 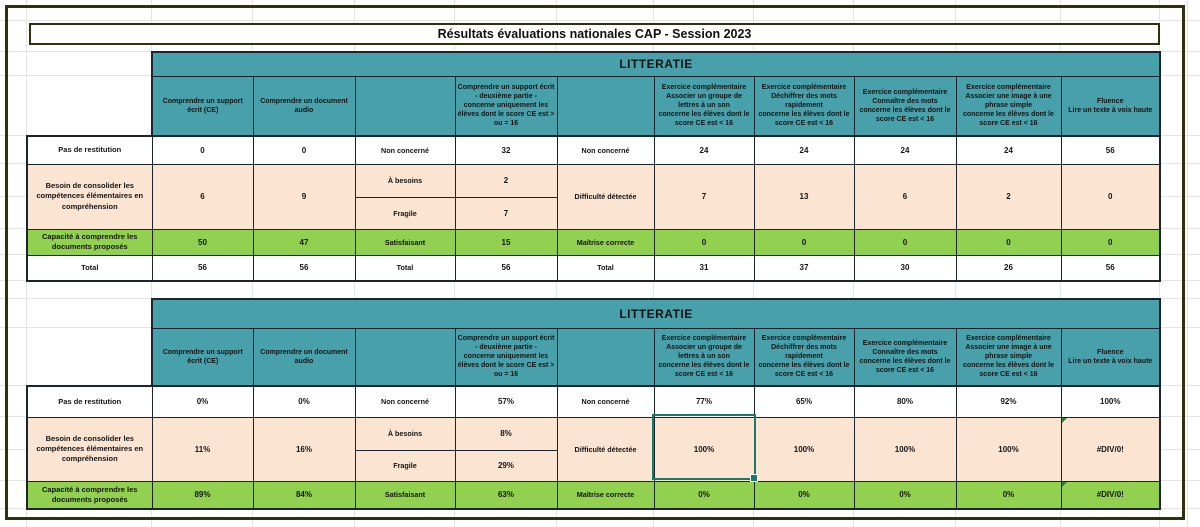 What do you see at coordinates (304, 242) in the screenshot?
I see `cell-capacite-audio: 47` at bounding box center [304, 242].